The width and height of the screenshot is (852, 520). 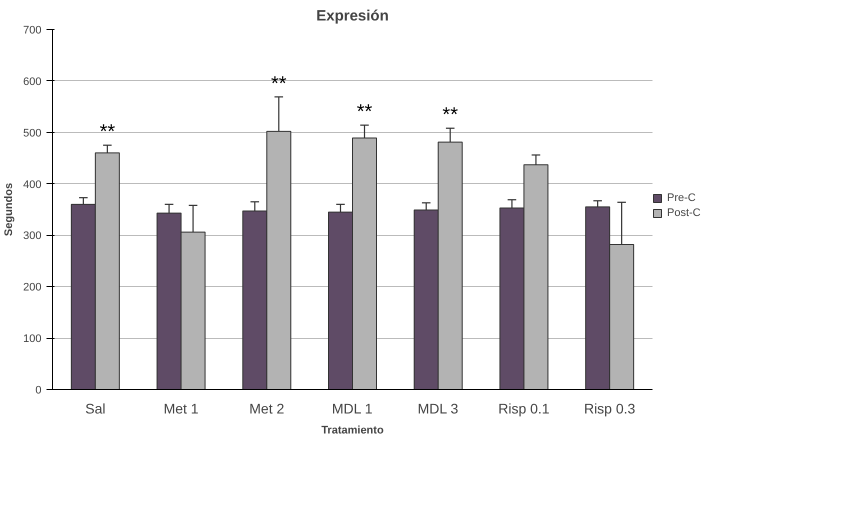 I want to click on y-tick-label: 100, so click(x=32, y=339).